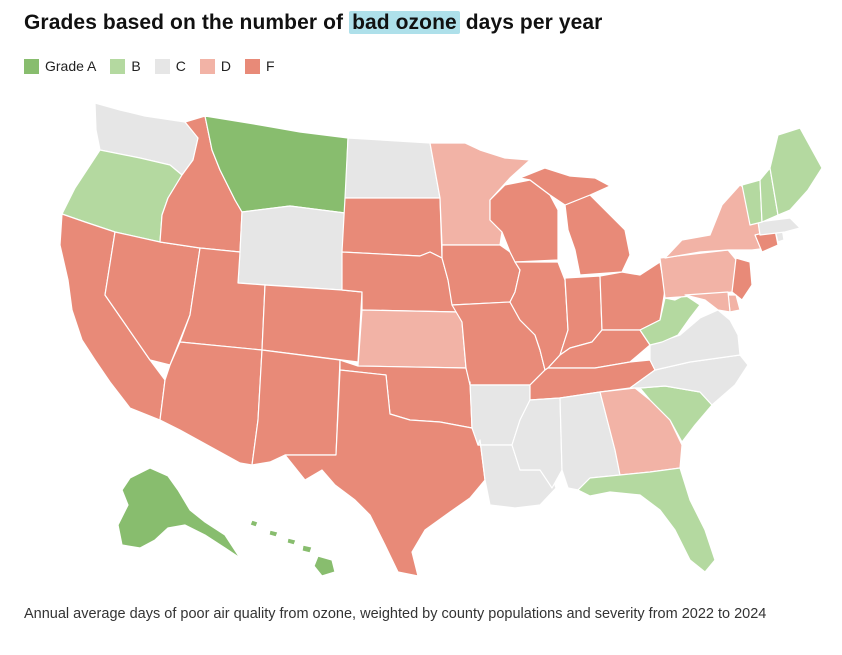 The height and width of the screenshot is (655, 842). I want to click on state-TX, so click(385, 473).